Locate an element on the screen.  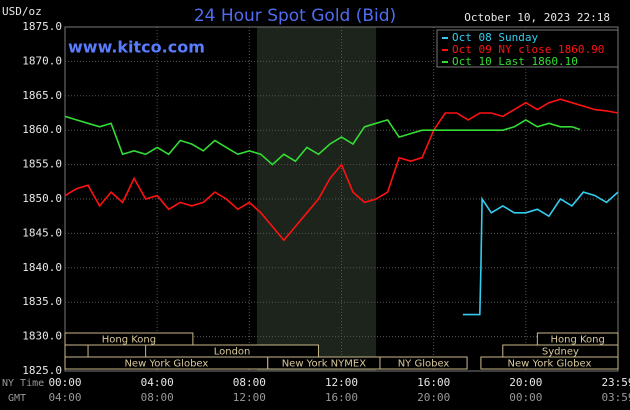
legend-entry: Oct 09 NY close 1860.90 is located at coordinates (528, 49).